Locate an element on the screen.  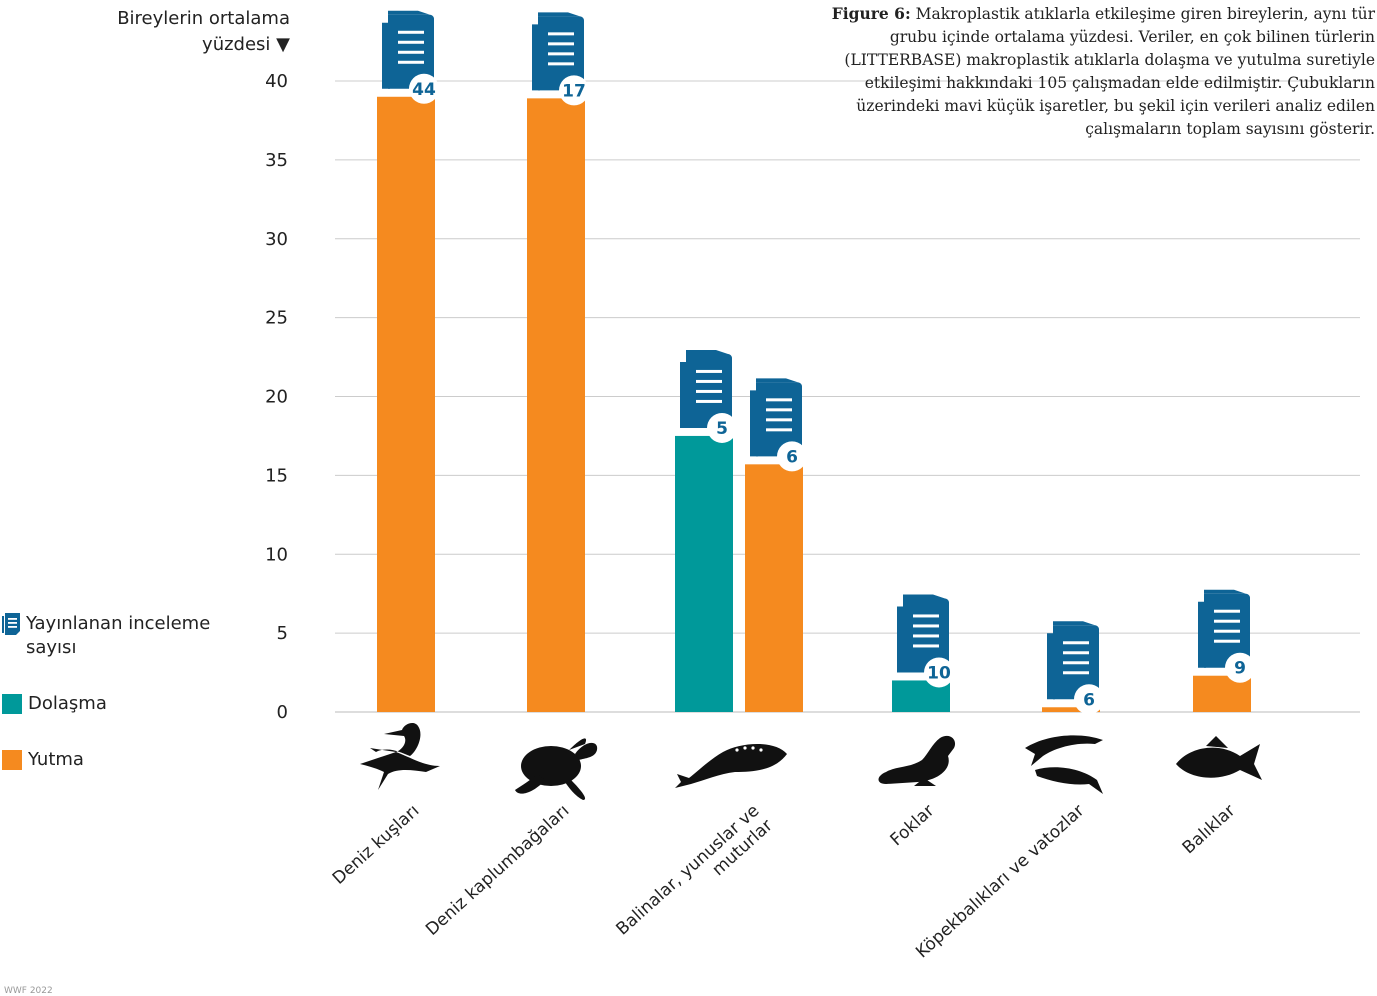
entanglement-swatch is located at coordinates (12, 704).